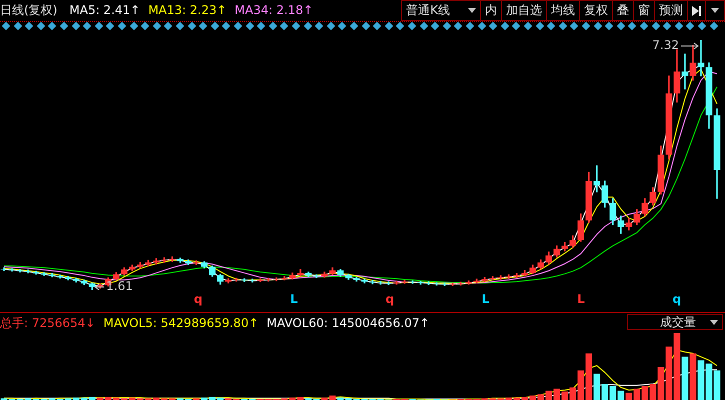 The height and width of the screenshot is (400, 725). I want to click on text: MAVOL60: 145004656.07↑, so click(348, 323).